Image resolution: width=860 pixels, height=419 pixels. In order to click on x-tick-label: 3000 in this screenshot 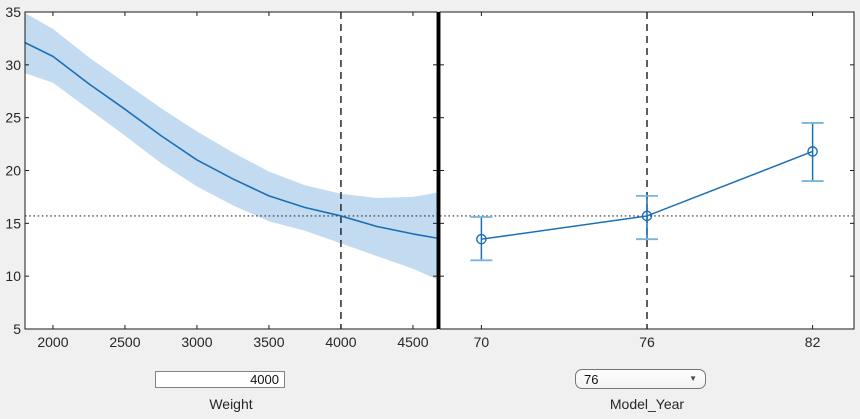, I will do `click(196, 342)`.